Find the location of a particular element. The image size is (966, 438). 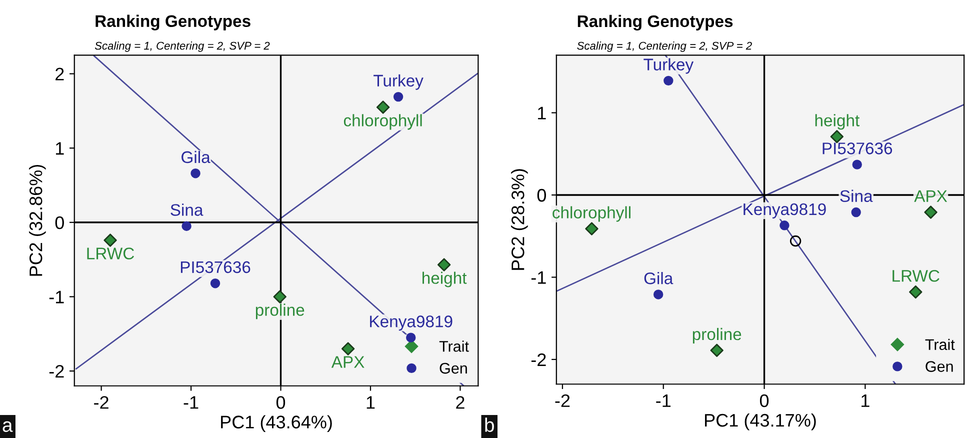

y-axis-title: PC2 (28.3%) is located at coordinates (519, 219).